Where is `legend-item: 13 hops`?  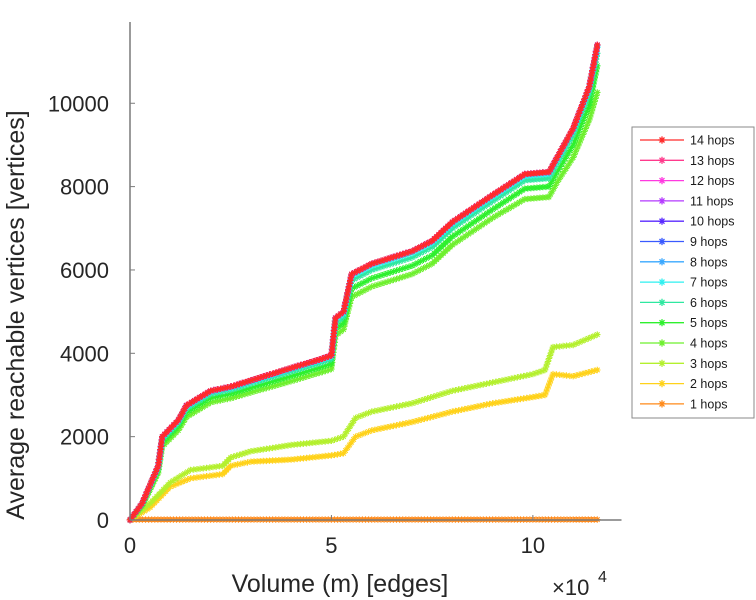
legend-item: 13 hops is located at coordinates (687, 161).